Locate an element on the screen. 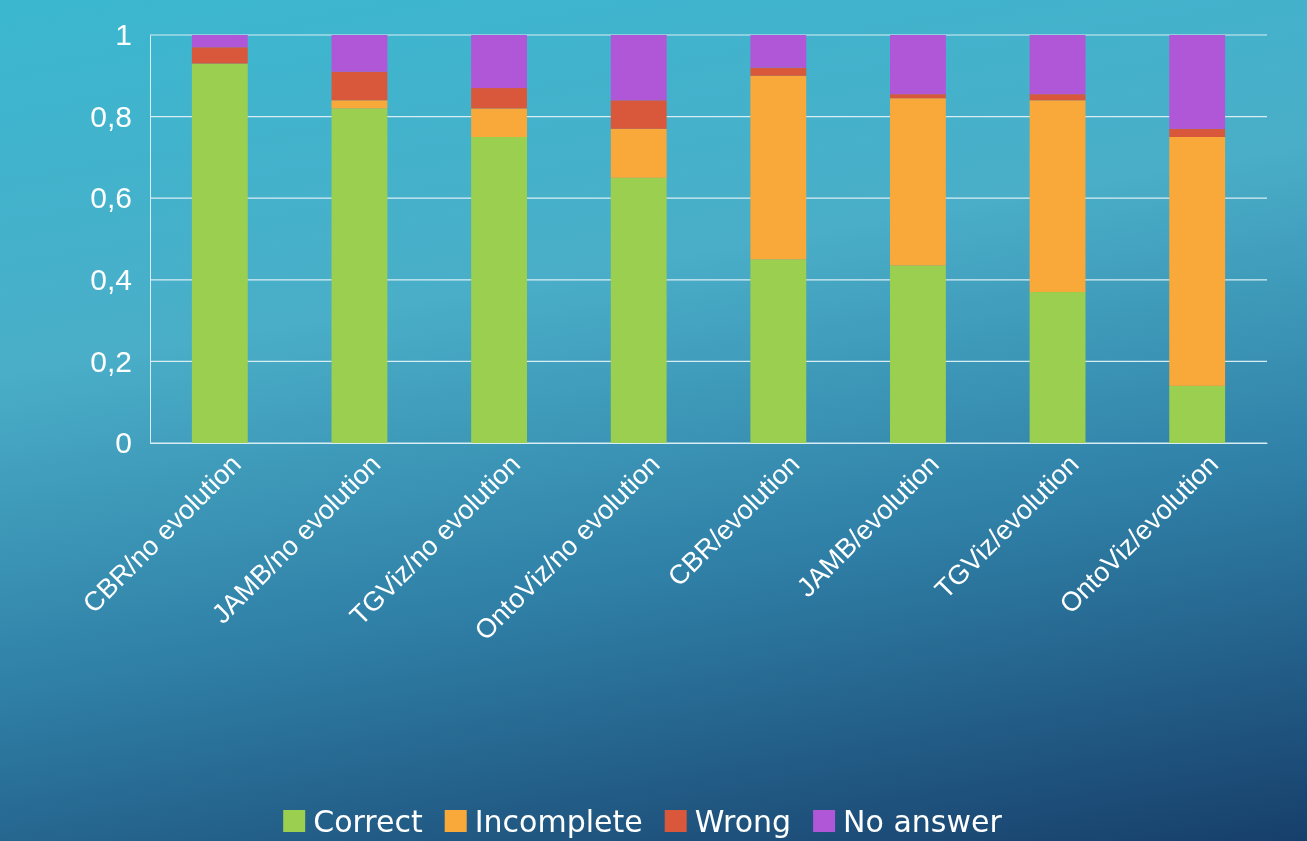 The width and height of the screenshot is (1307, 841). y-tick-label: 0,8 is located at coordinates (111, 116).